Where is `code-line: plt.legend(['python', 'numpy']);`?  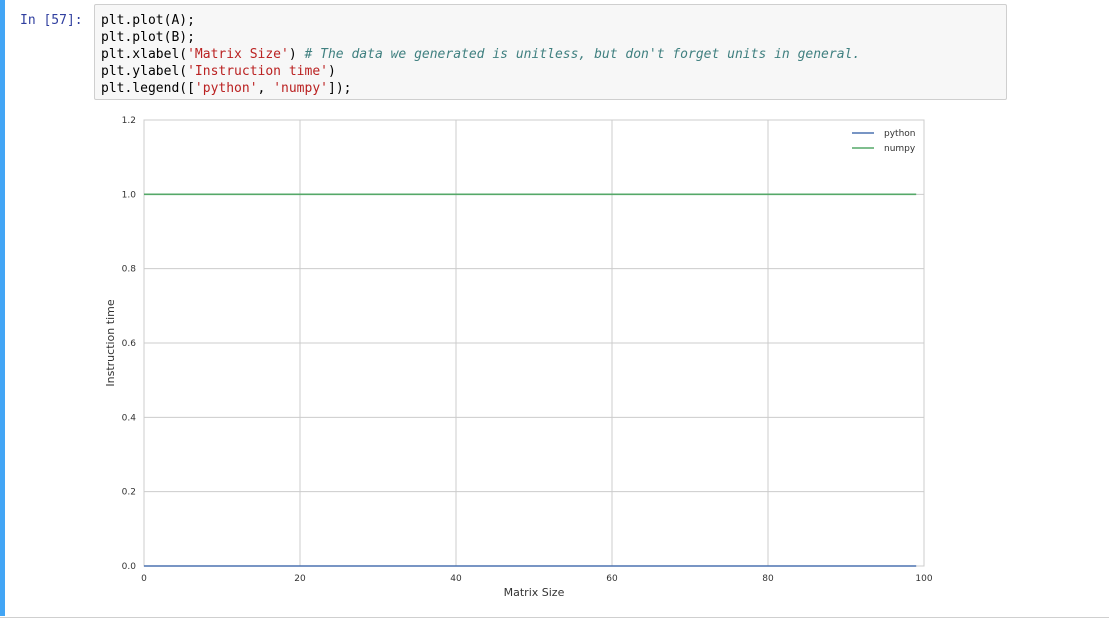 code-line: plt.legend(['python', 'numpy']); is located at coordinates (480, 88).